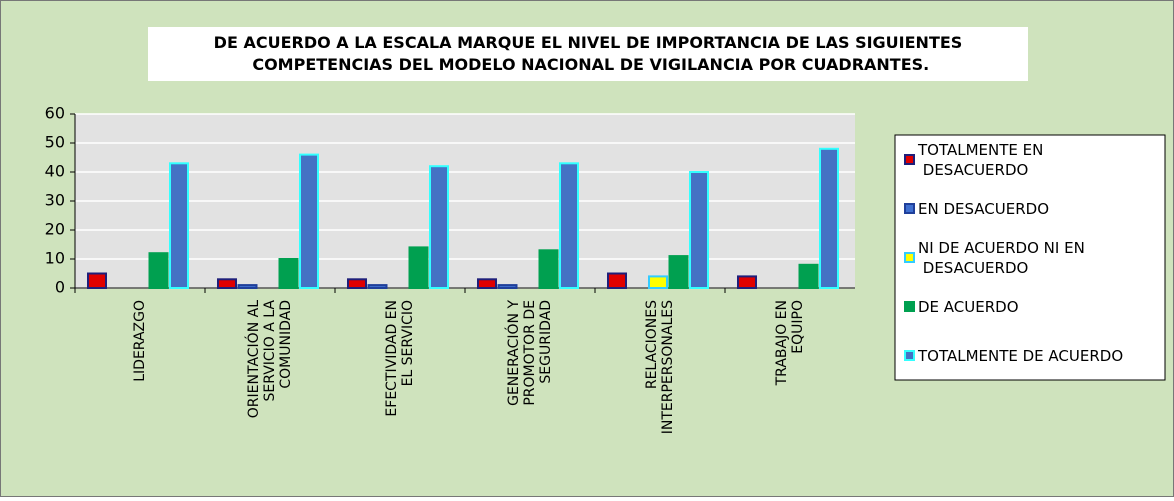 The width and height of the screenshot is (1174, 501). I want to click on x-tick-label: RELACIONES INTERPERSONALES, so click(660, 369).